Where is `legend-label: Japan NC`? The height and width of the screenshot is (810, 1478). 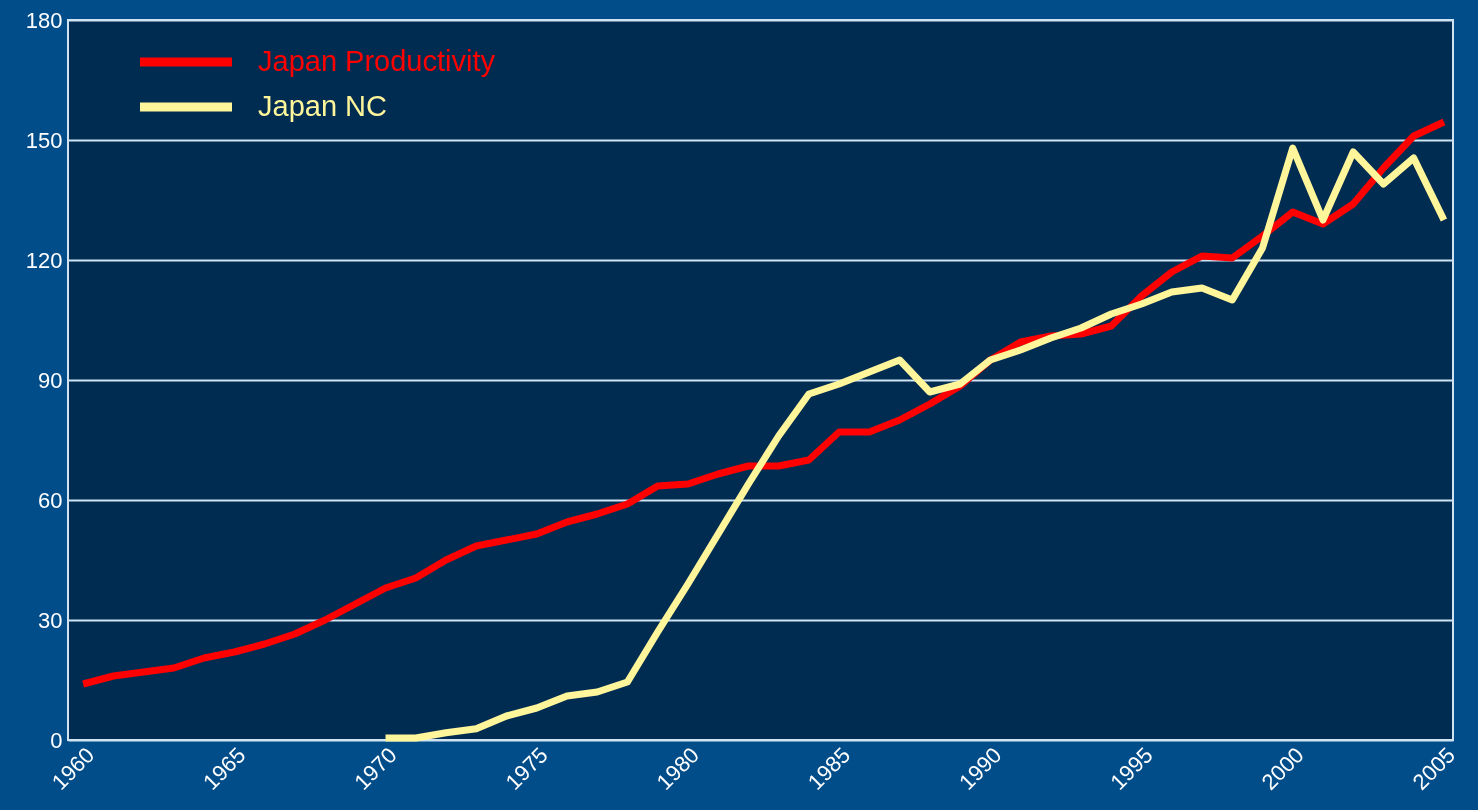
legend-label: Japan NC is located at coordinates (322, 106).